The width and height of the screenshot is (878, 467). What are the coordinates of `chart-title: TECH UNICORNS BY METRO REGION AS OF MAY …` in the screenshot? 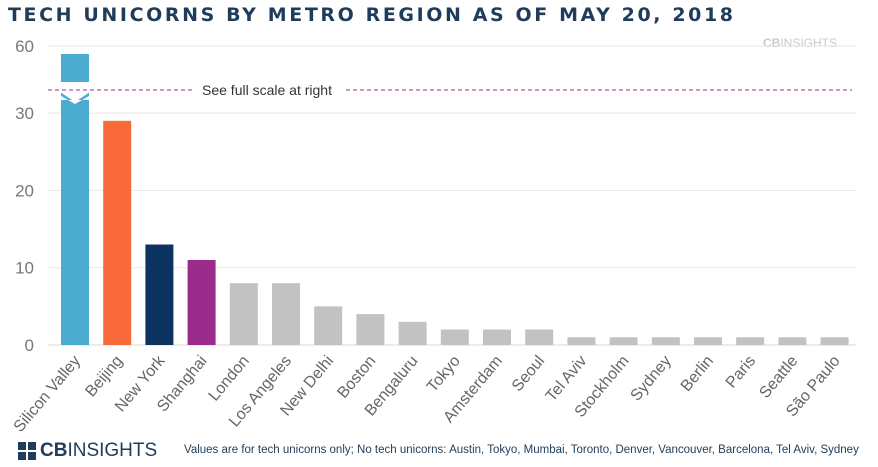 It's located at (372, 15).